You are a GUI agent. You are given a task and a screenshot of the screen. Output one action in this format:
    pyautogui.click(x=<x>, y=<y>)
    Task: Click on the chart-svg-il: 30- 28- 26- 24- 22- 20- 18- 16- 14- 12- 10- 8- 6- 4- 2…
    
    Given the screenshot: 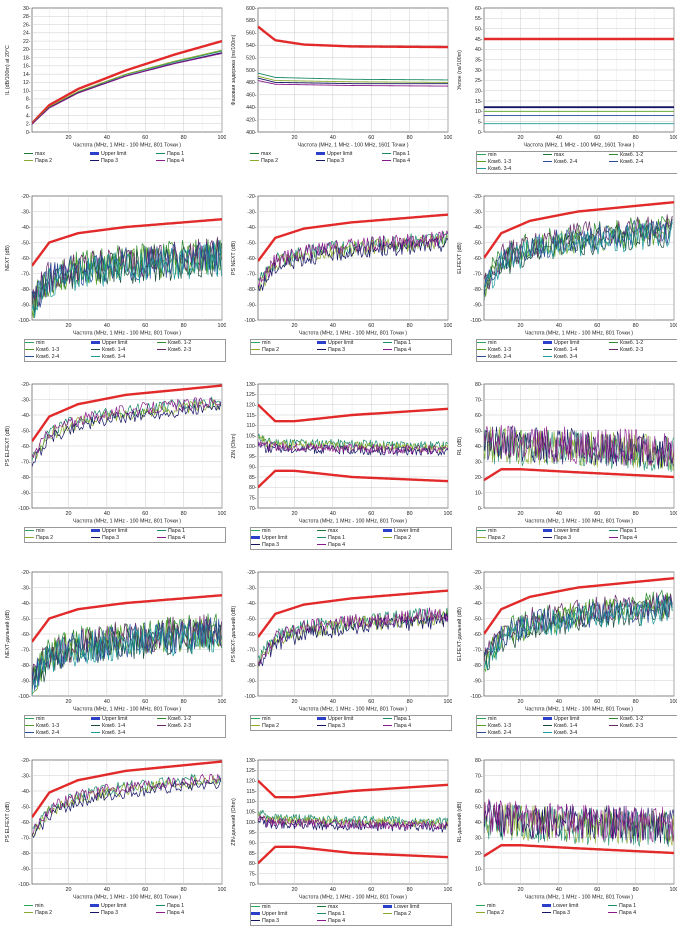 What is the action you would take?
    pyautogui.click(x=115, y=77)
    